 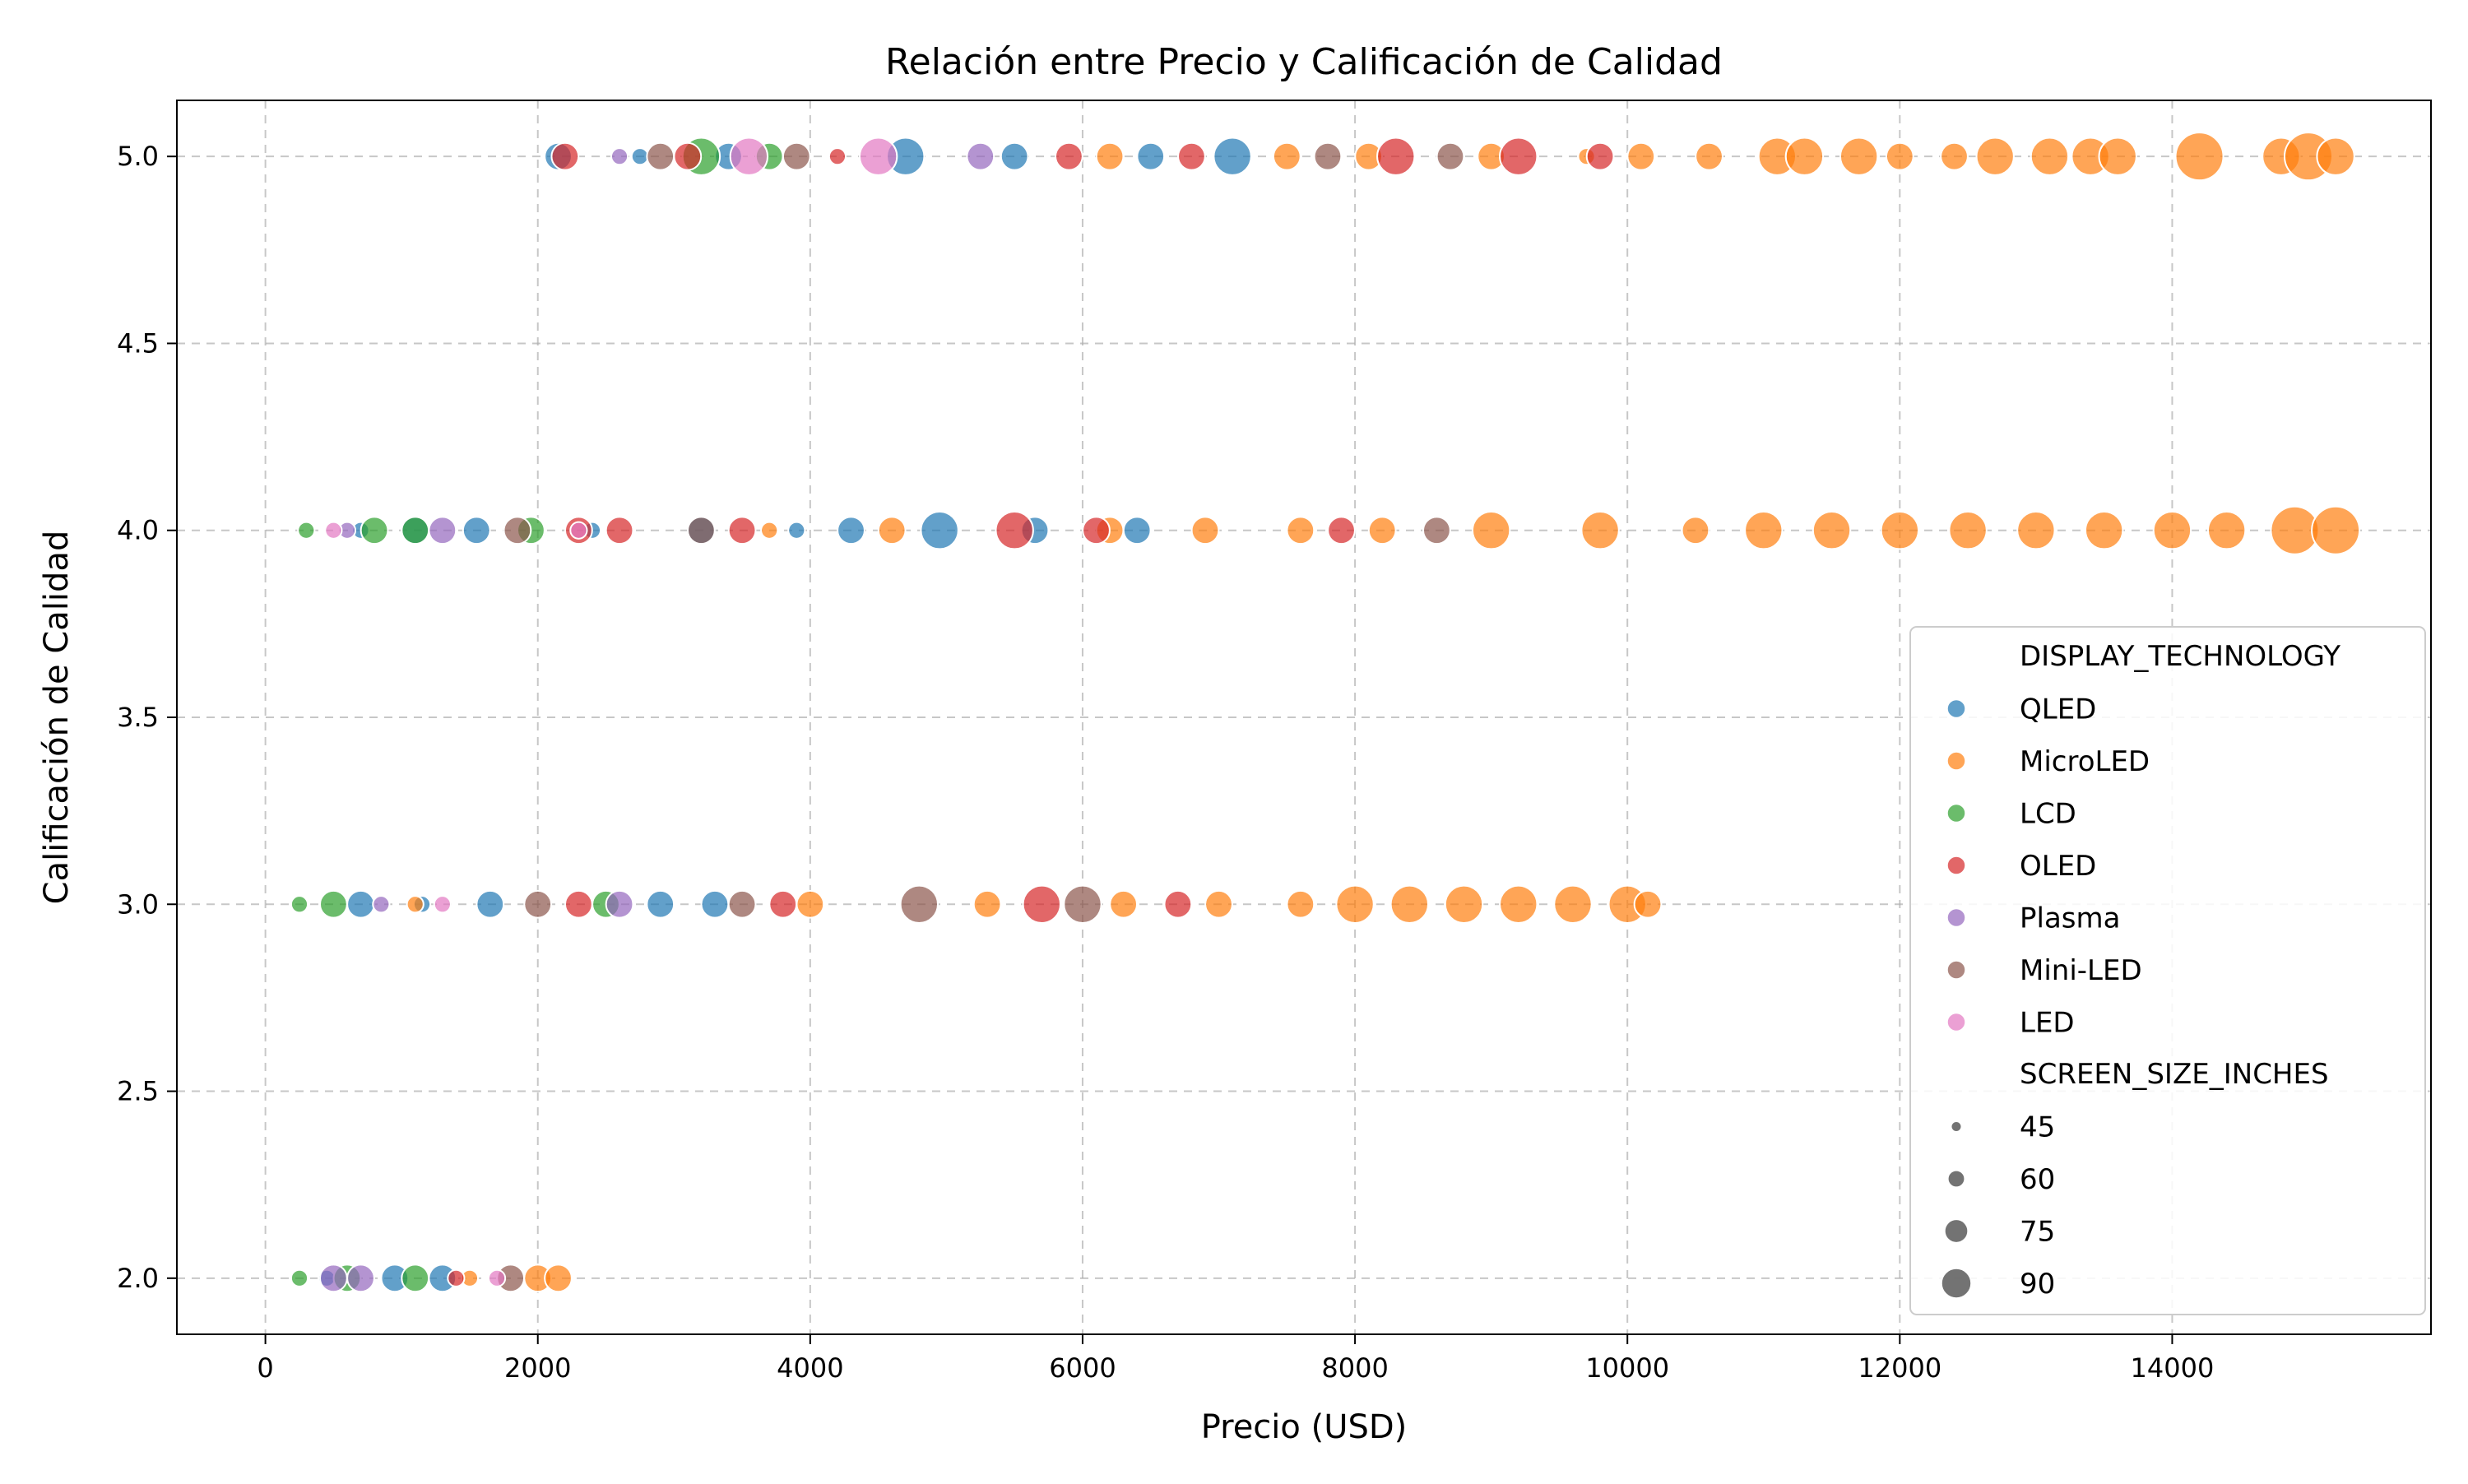 What do you see at coordinates (1354, 1368) in the screenshot?
I see `x-tick-label: 8000` at bounding box center [1354, 1368].